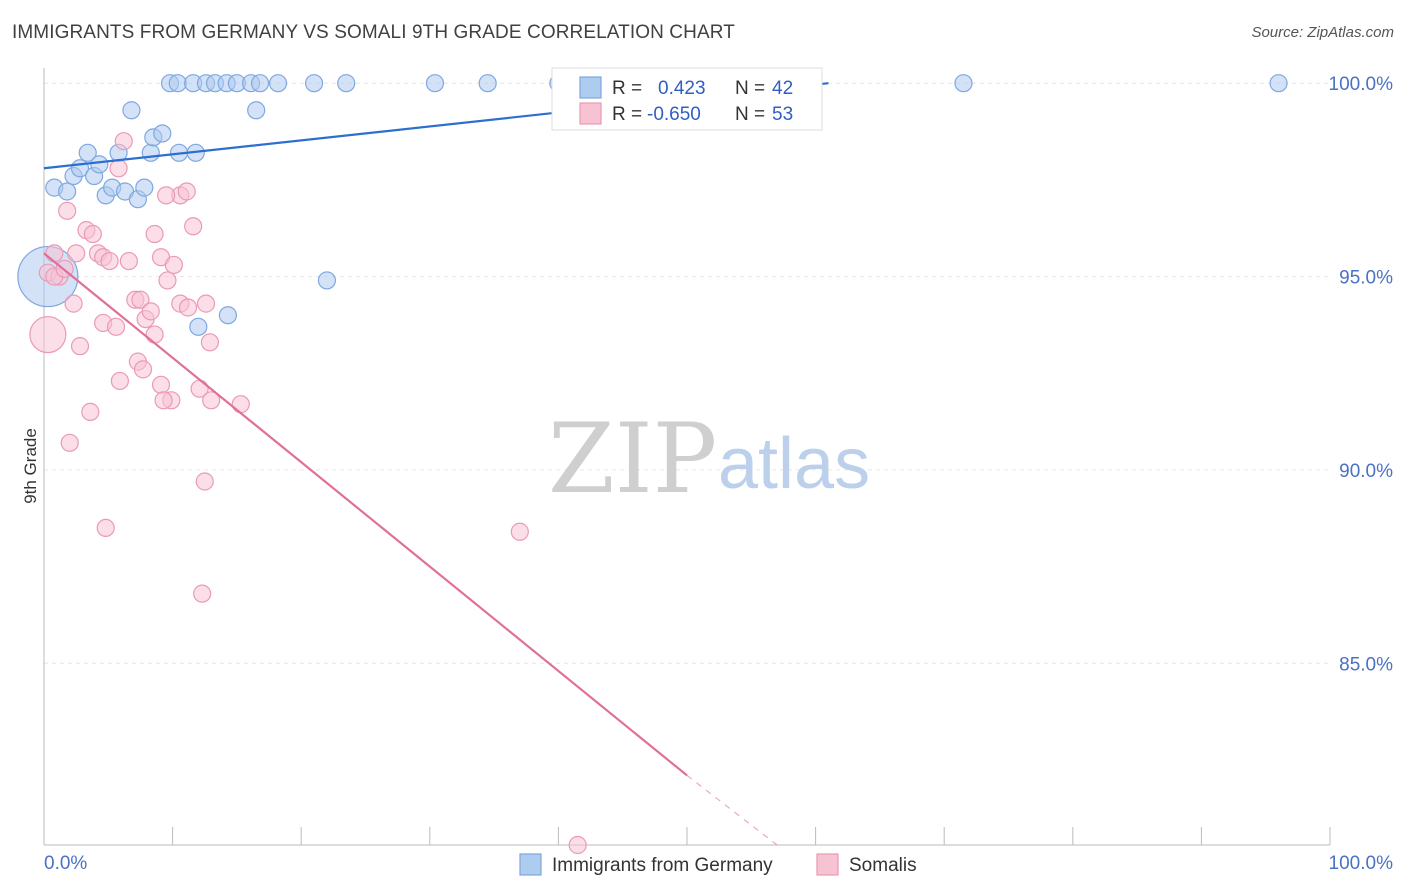  I want to click on stats-swatch-blue, so click(590, 87).